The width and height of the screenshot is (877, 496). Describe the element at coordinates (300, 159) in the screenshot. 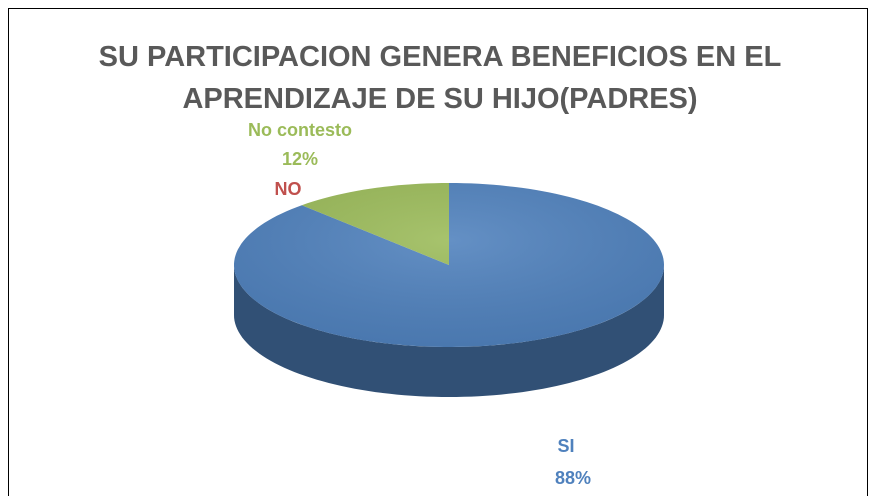

I see `value-label: 12%` at that location.